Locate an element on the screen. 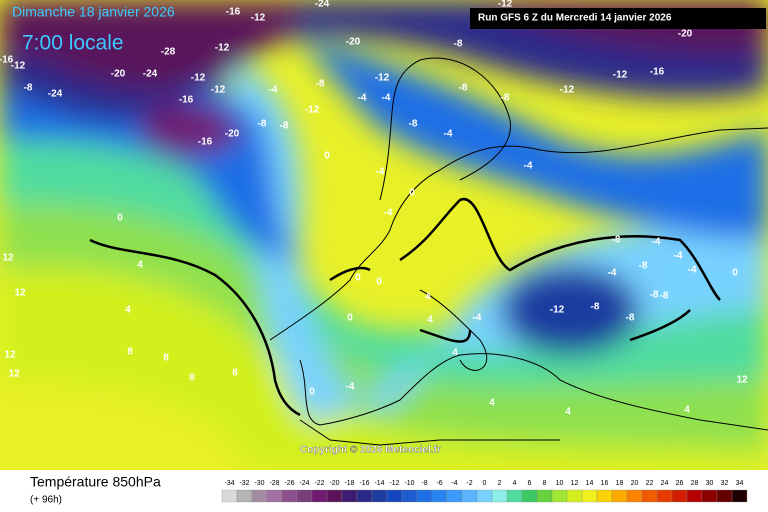 The height and width of the screenshot is (512, 768). colorbar-label: 18 is located at coordinates (620, 483).